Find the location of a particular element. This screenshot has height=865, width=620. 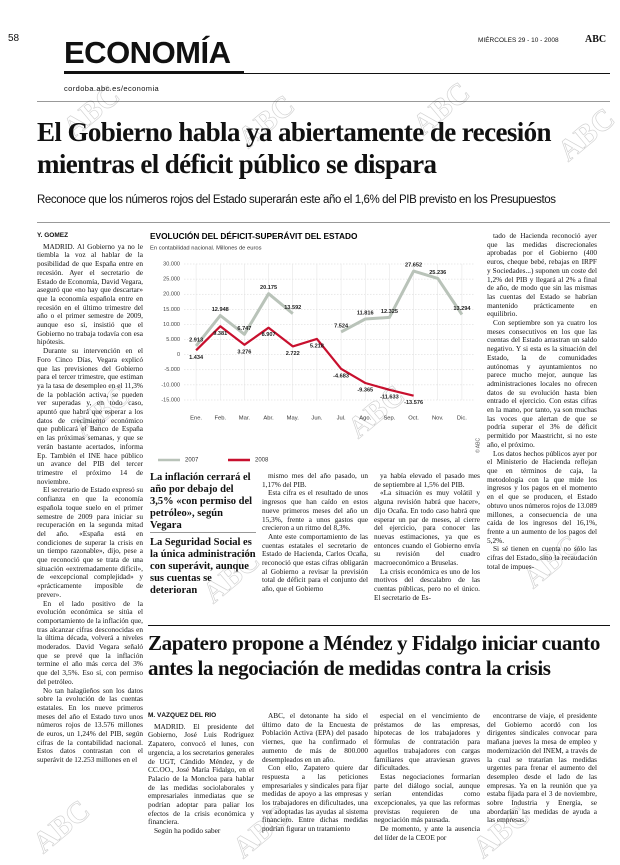

brand: ABC is located at coordinates (596, 39).